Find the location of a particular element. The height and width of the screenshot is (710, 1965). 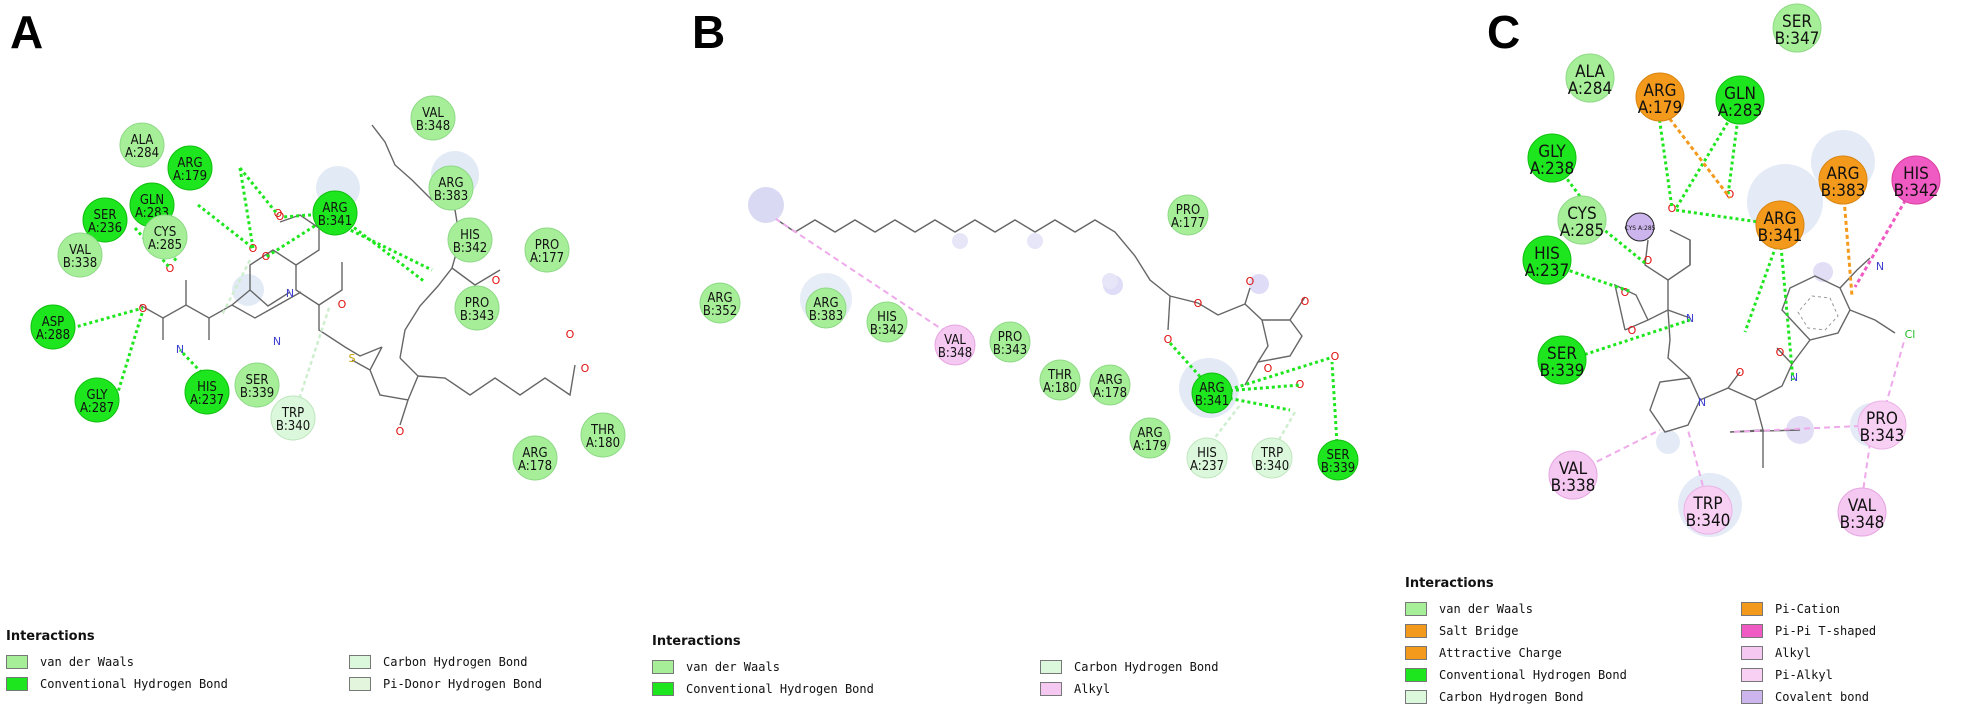

residue-number: B:341 is located at coordinates (1212, 401).